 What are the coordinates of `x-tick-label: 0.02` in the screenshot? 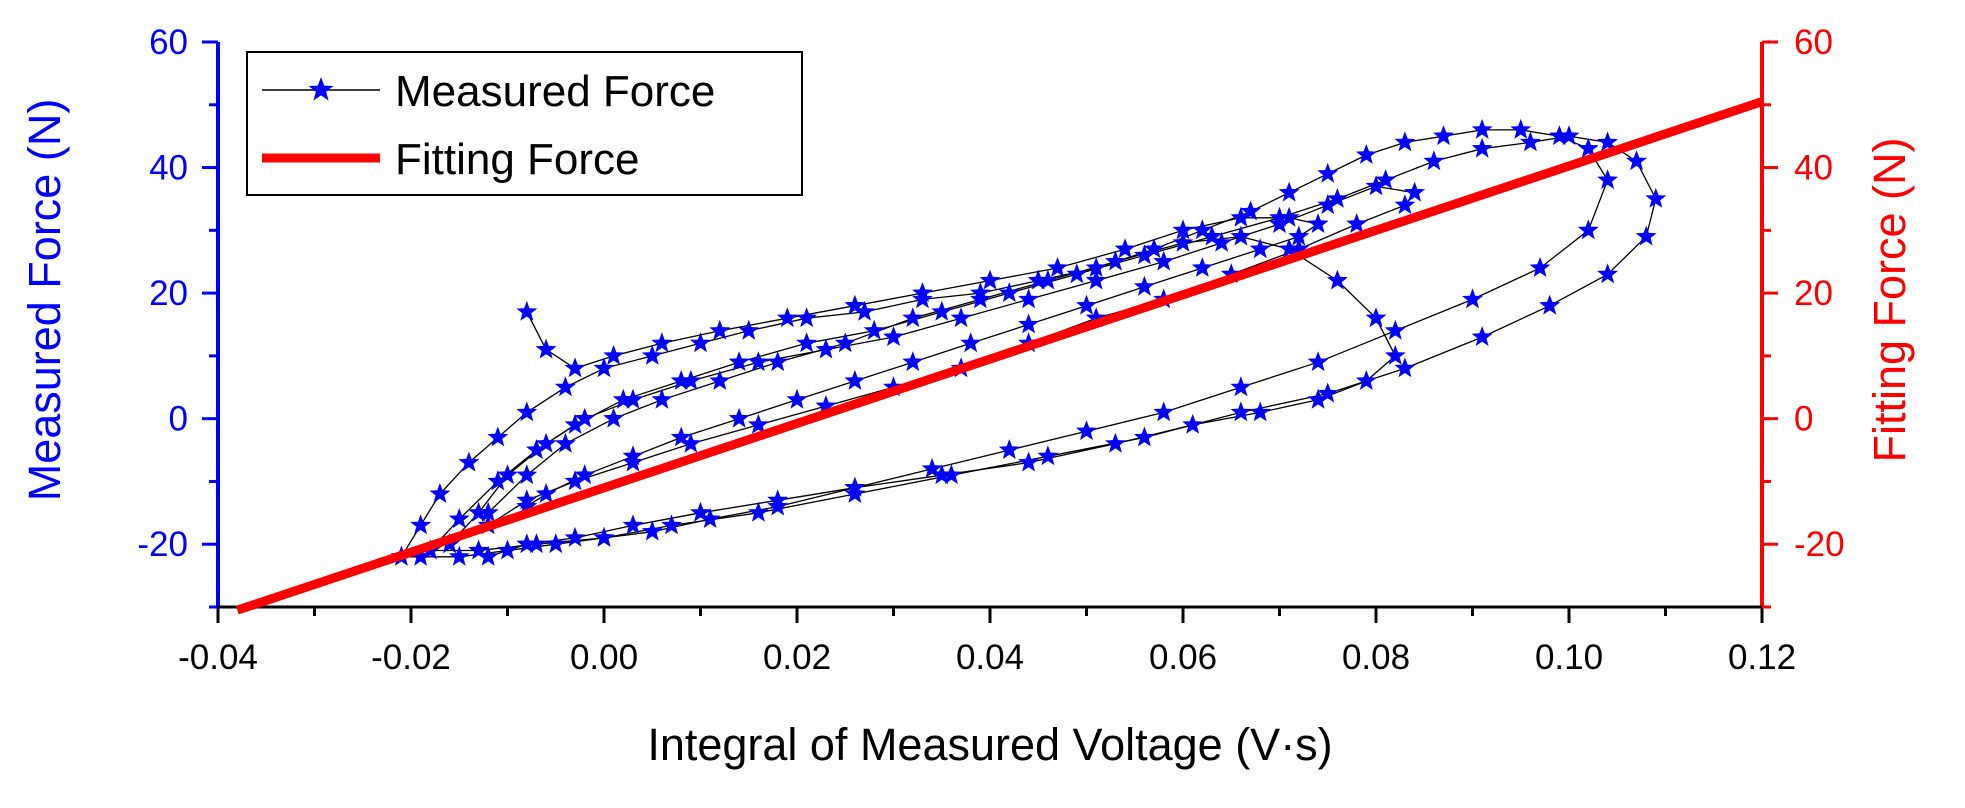 It's located at (797, 657).